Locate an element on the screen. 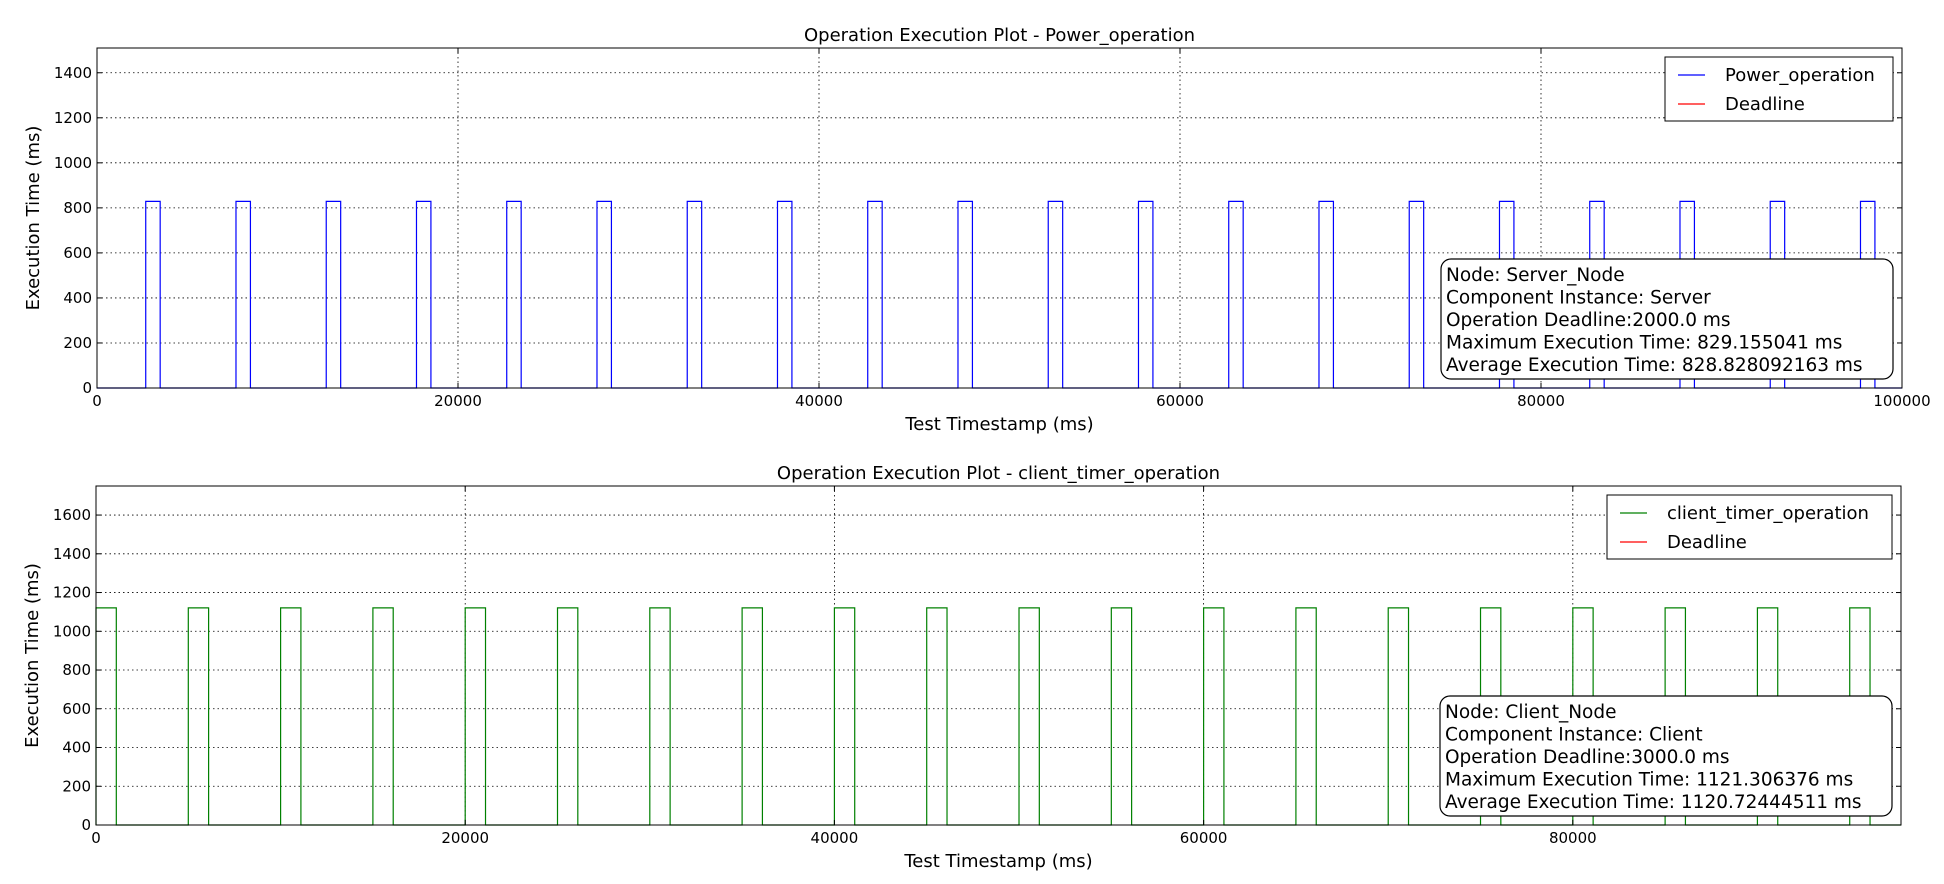  info-box-line: Node: Client_Node is located at coordinates (1531, 712).